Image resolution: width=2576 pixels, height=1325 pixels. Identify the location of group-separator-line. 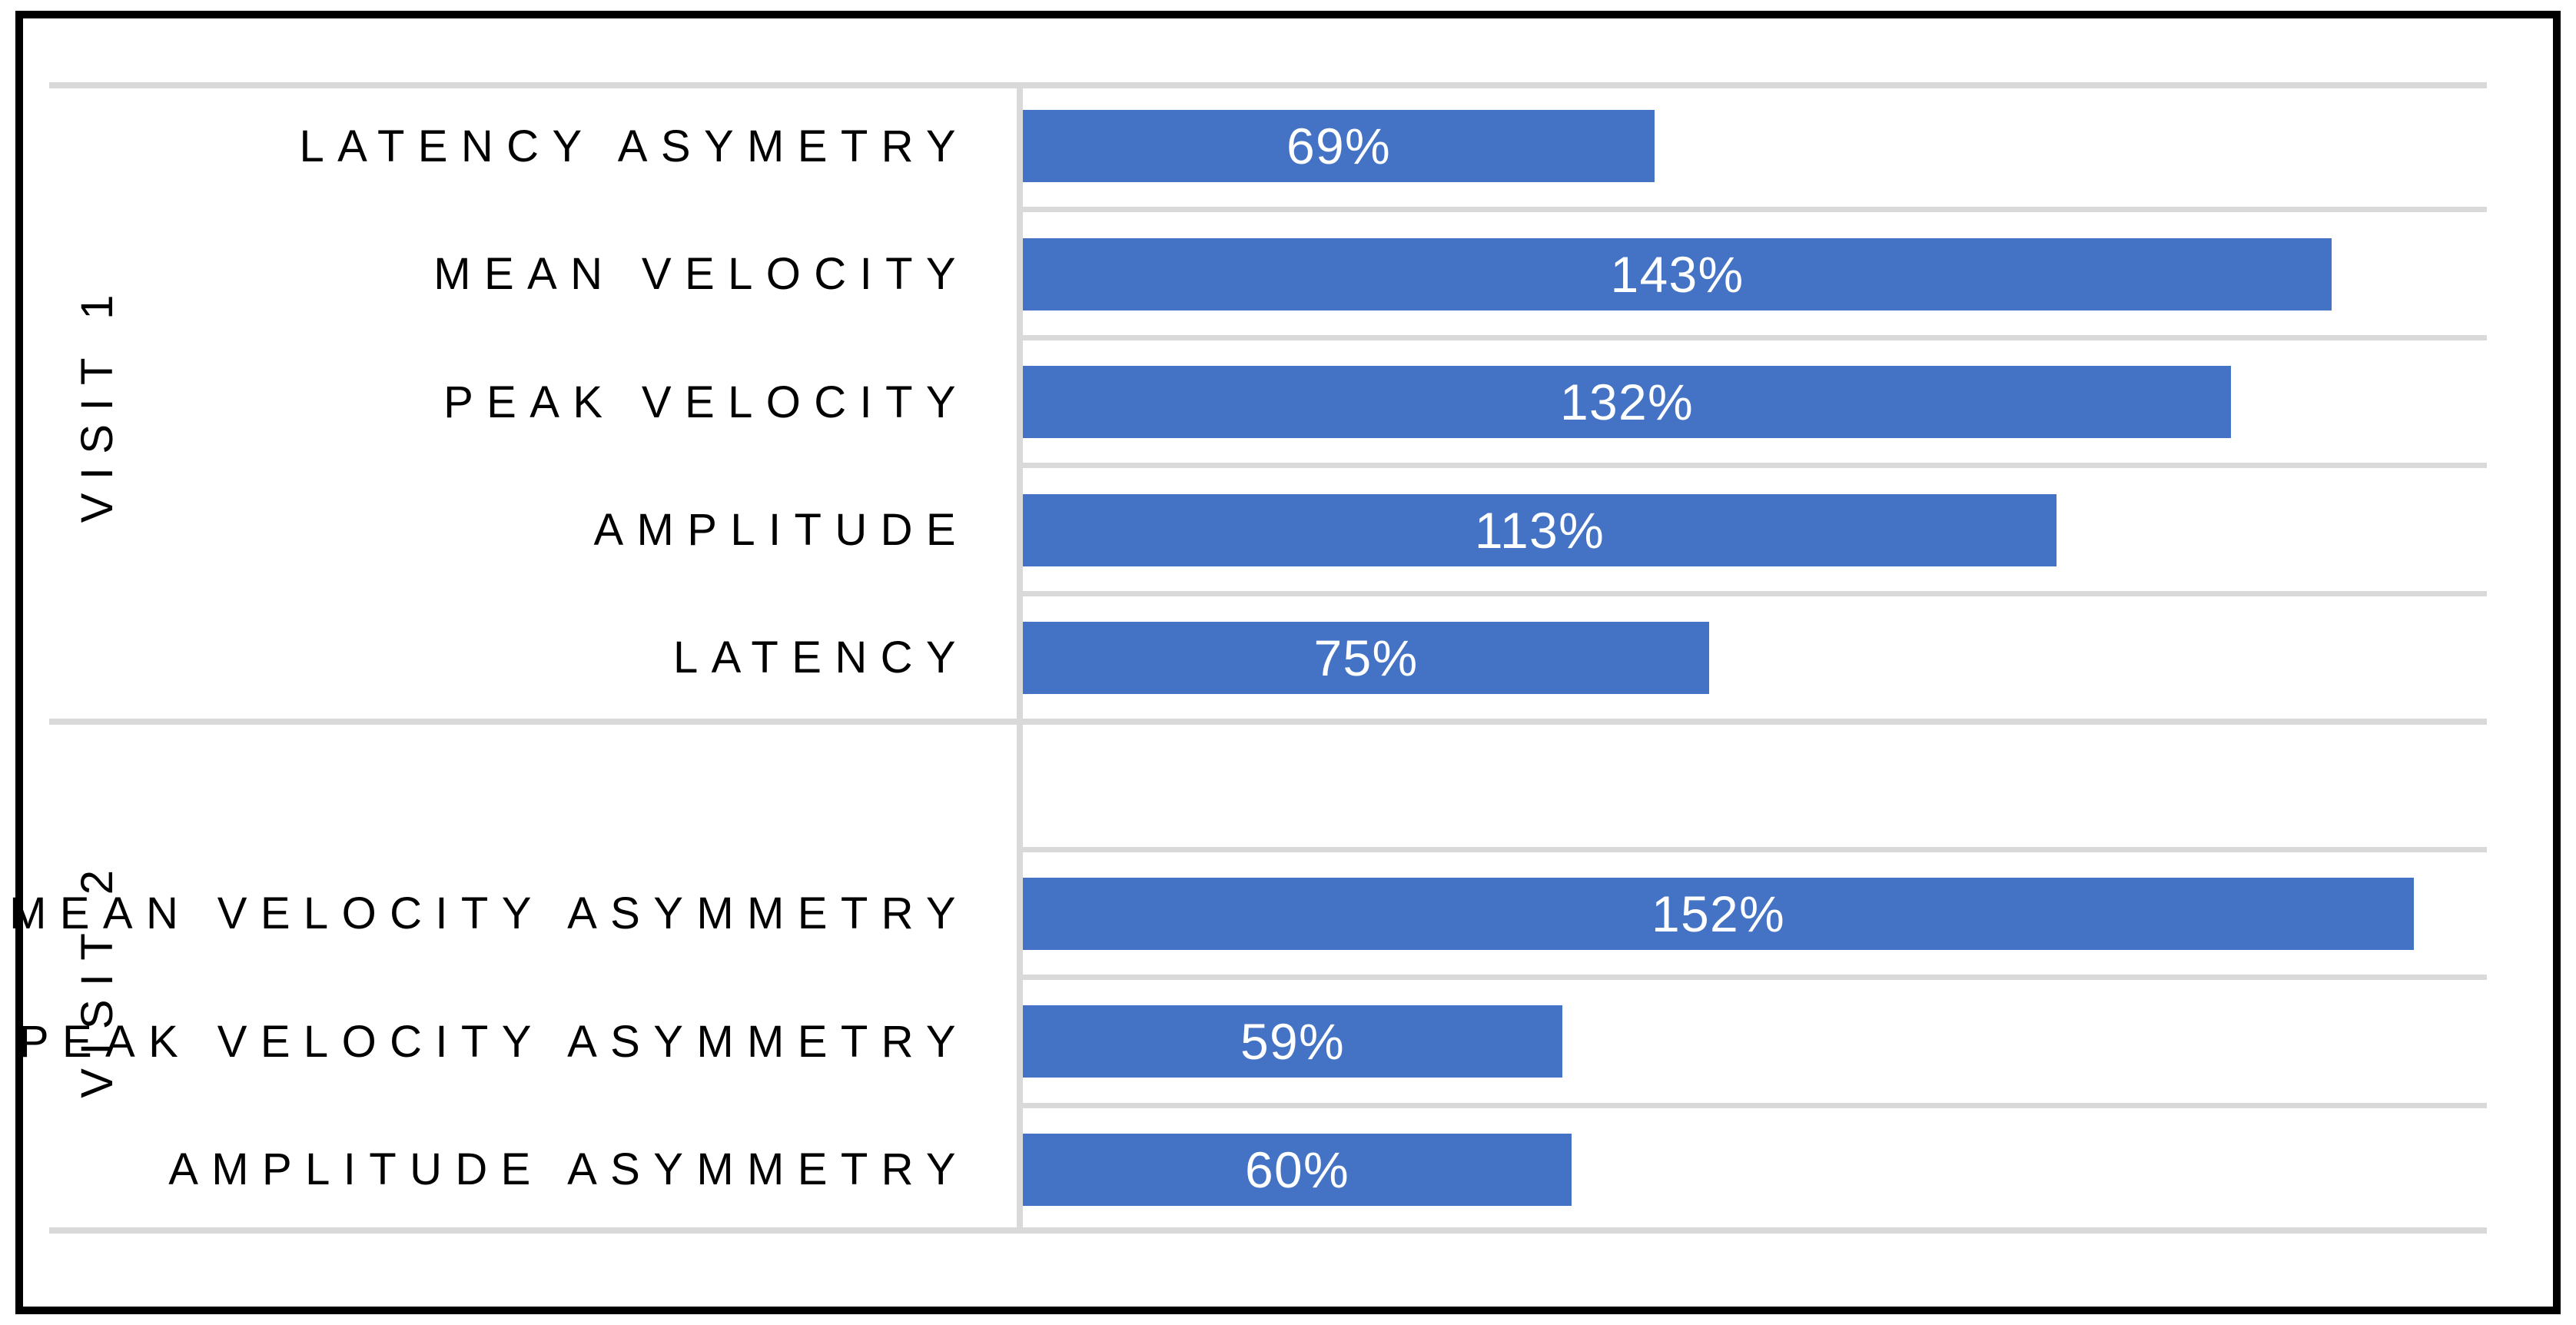
(1268, 722).